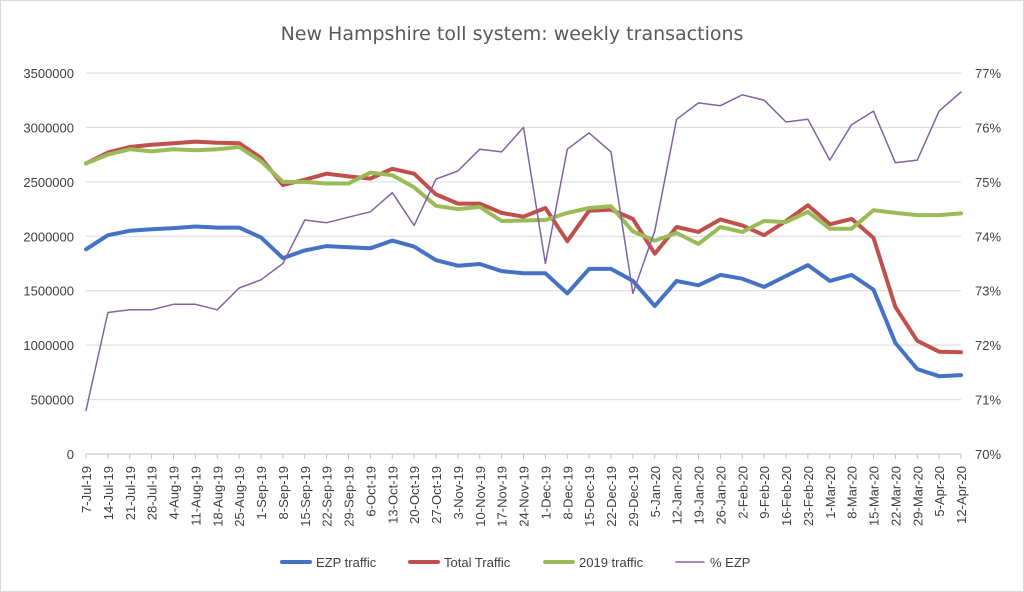 The height and width of the screenshot is (592, 1024). I want to click on x-tick-label: 22-Mar-20, so click(895, 496).